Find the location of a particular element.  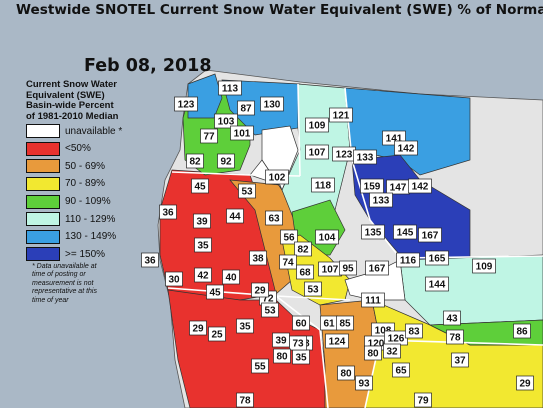

basin-value: 35 is located at coordinates (203, 246).